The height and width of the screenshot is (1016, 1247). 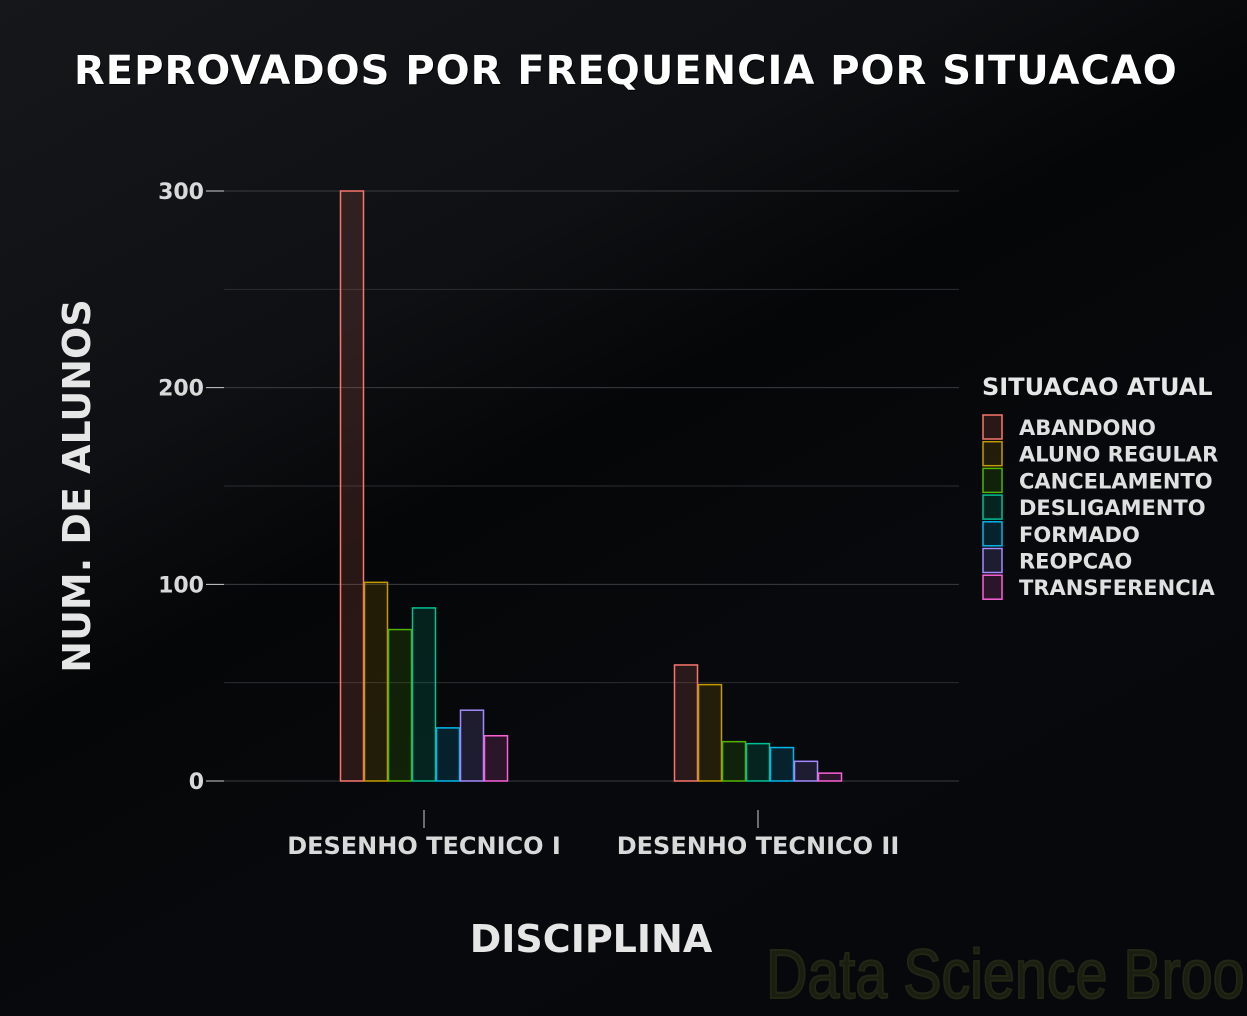 What do you see at coordinates (1118, 455) in the screenshot?
I see `legend-label: ALUNO REGULAR` at bounding box center [1118, 455].